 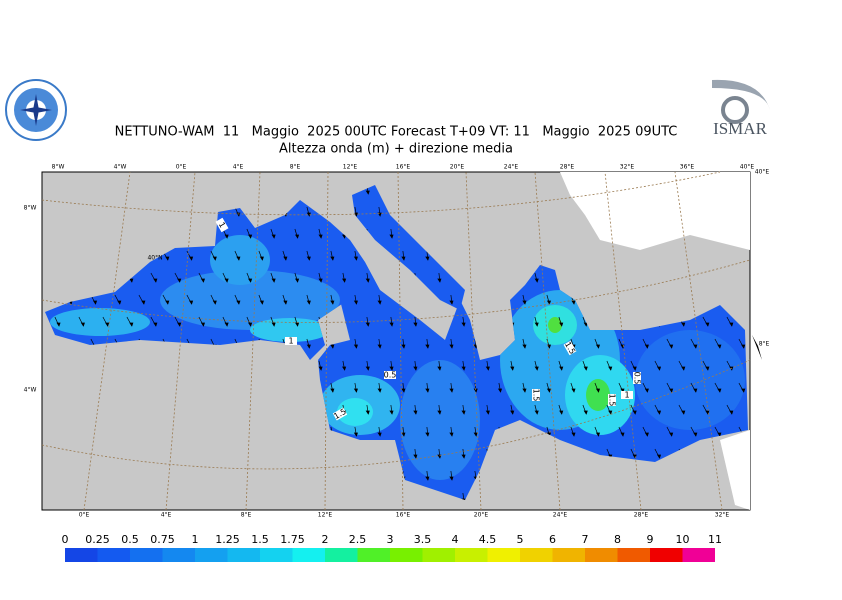 I want to click on top-graticule-label: 20°E, so click(x=457, y=167).